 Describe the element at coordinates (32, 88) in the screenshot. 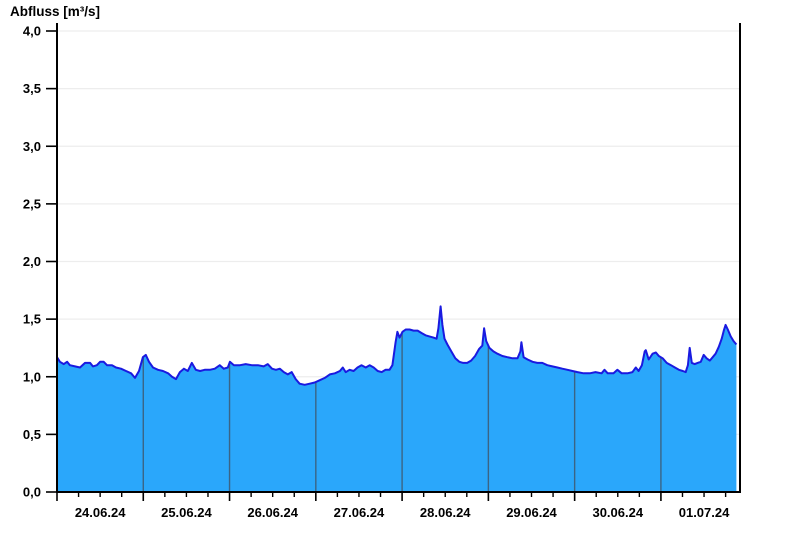

I see `y-tick-label: 3,5` at that location.